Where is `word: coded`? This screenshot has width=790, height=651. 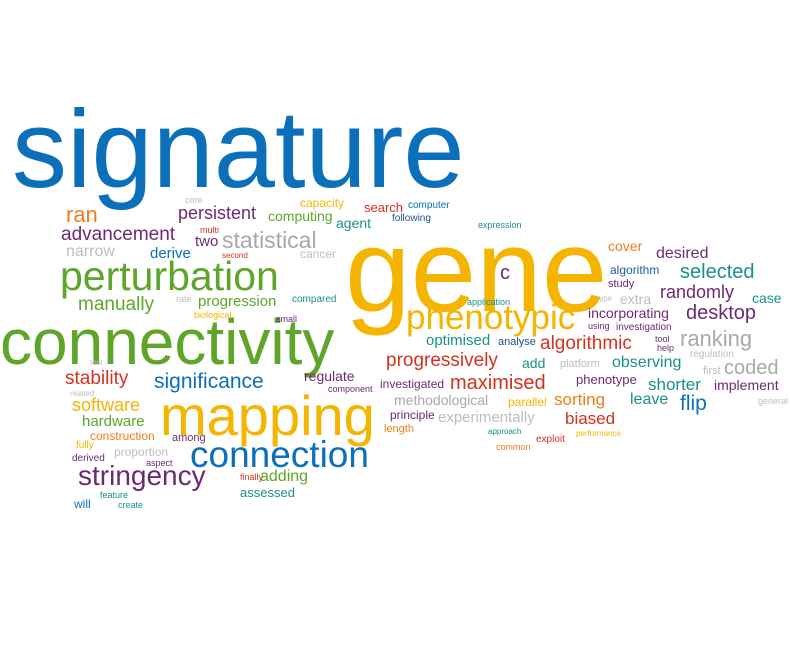
word: coded is located at coordinates (751, 368).